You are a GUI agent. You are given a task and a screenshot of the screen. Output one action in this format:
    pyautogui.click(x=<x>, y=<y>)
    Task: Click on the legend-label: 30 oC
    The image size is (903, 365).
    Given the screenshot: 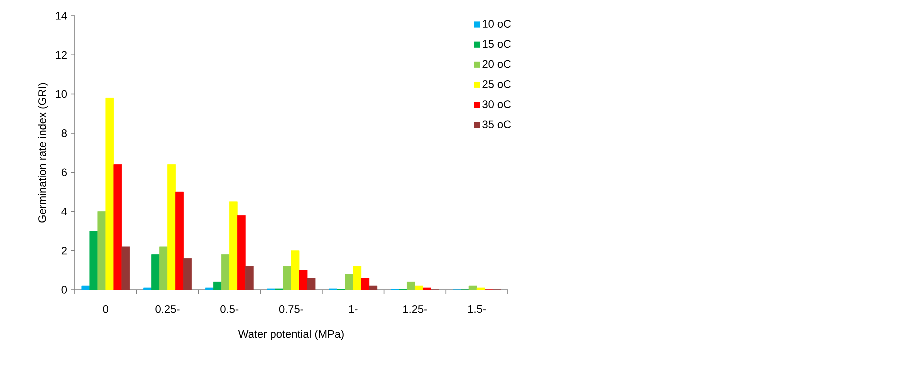 What is the action you would take?
    pyautogui.click(x=497, y=104)
    